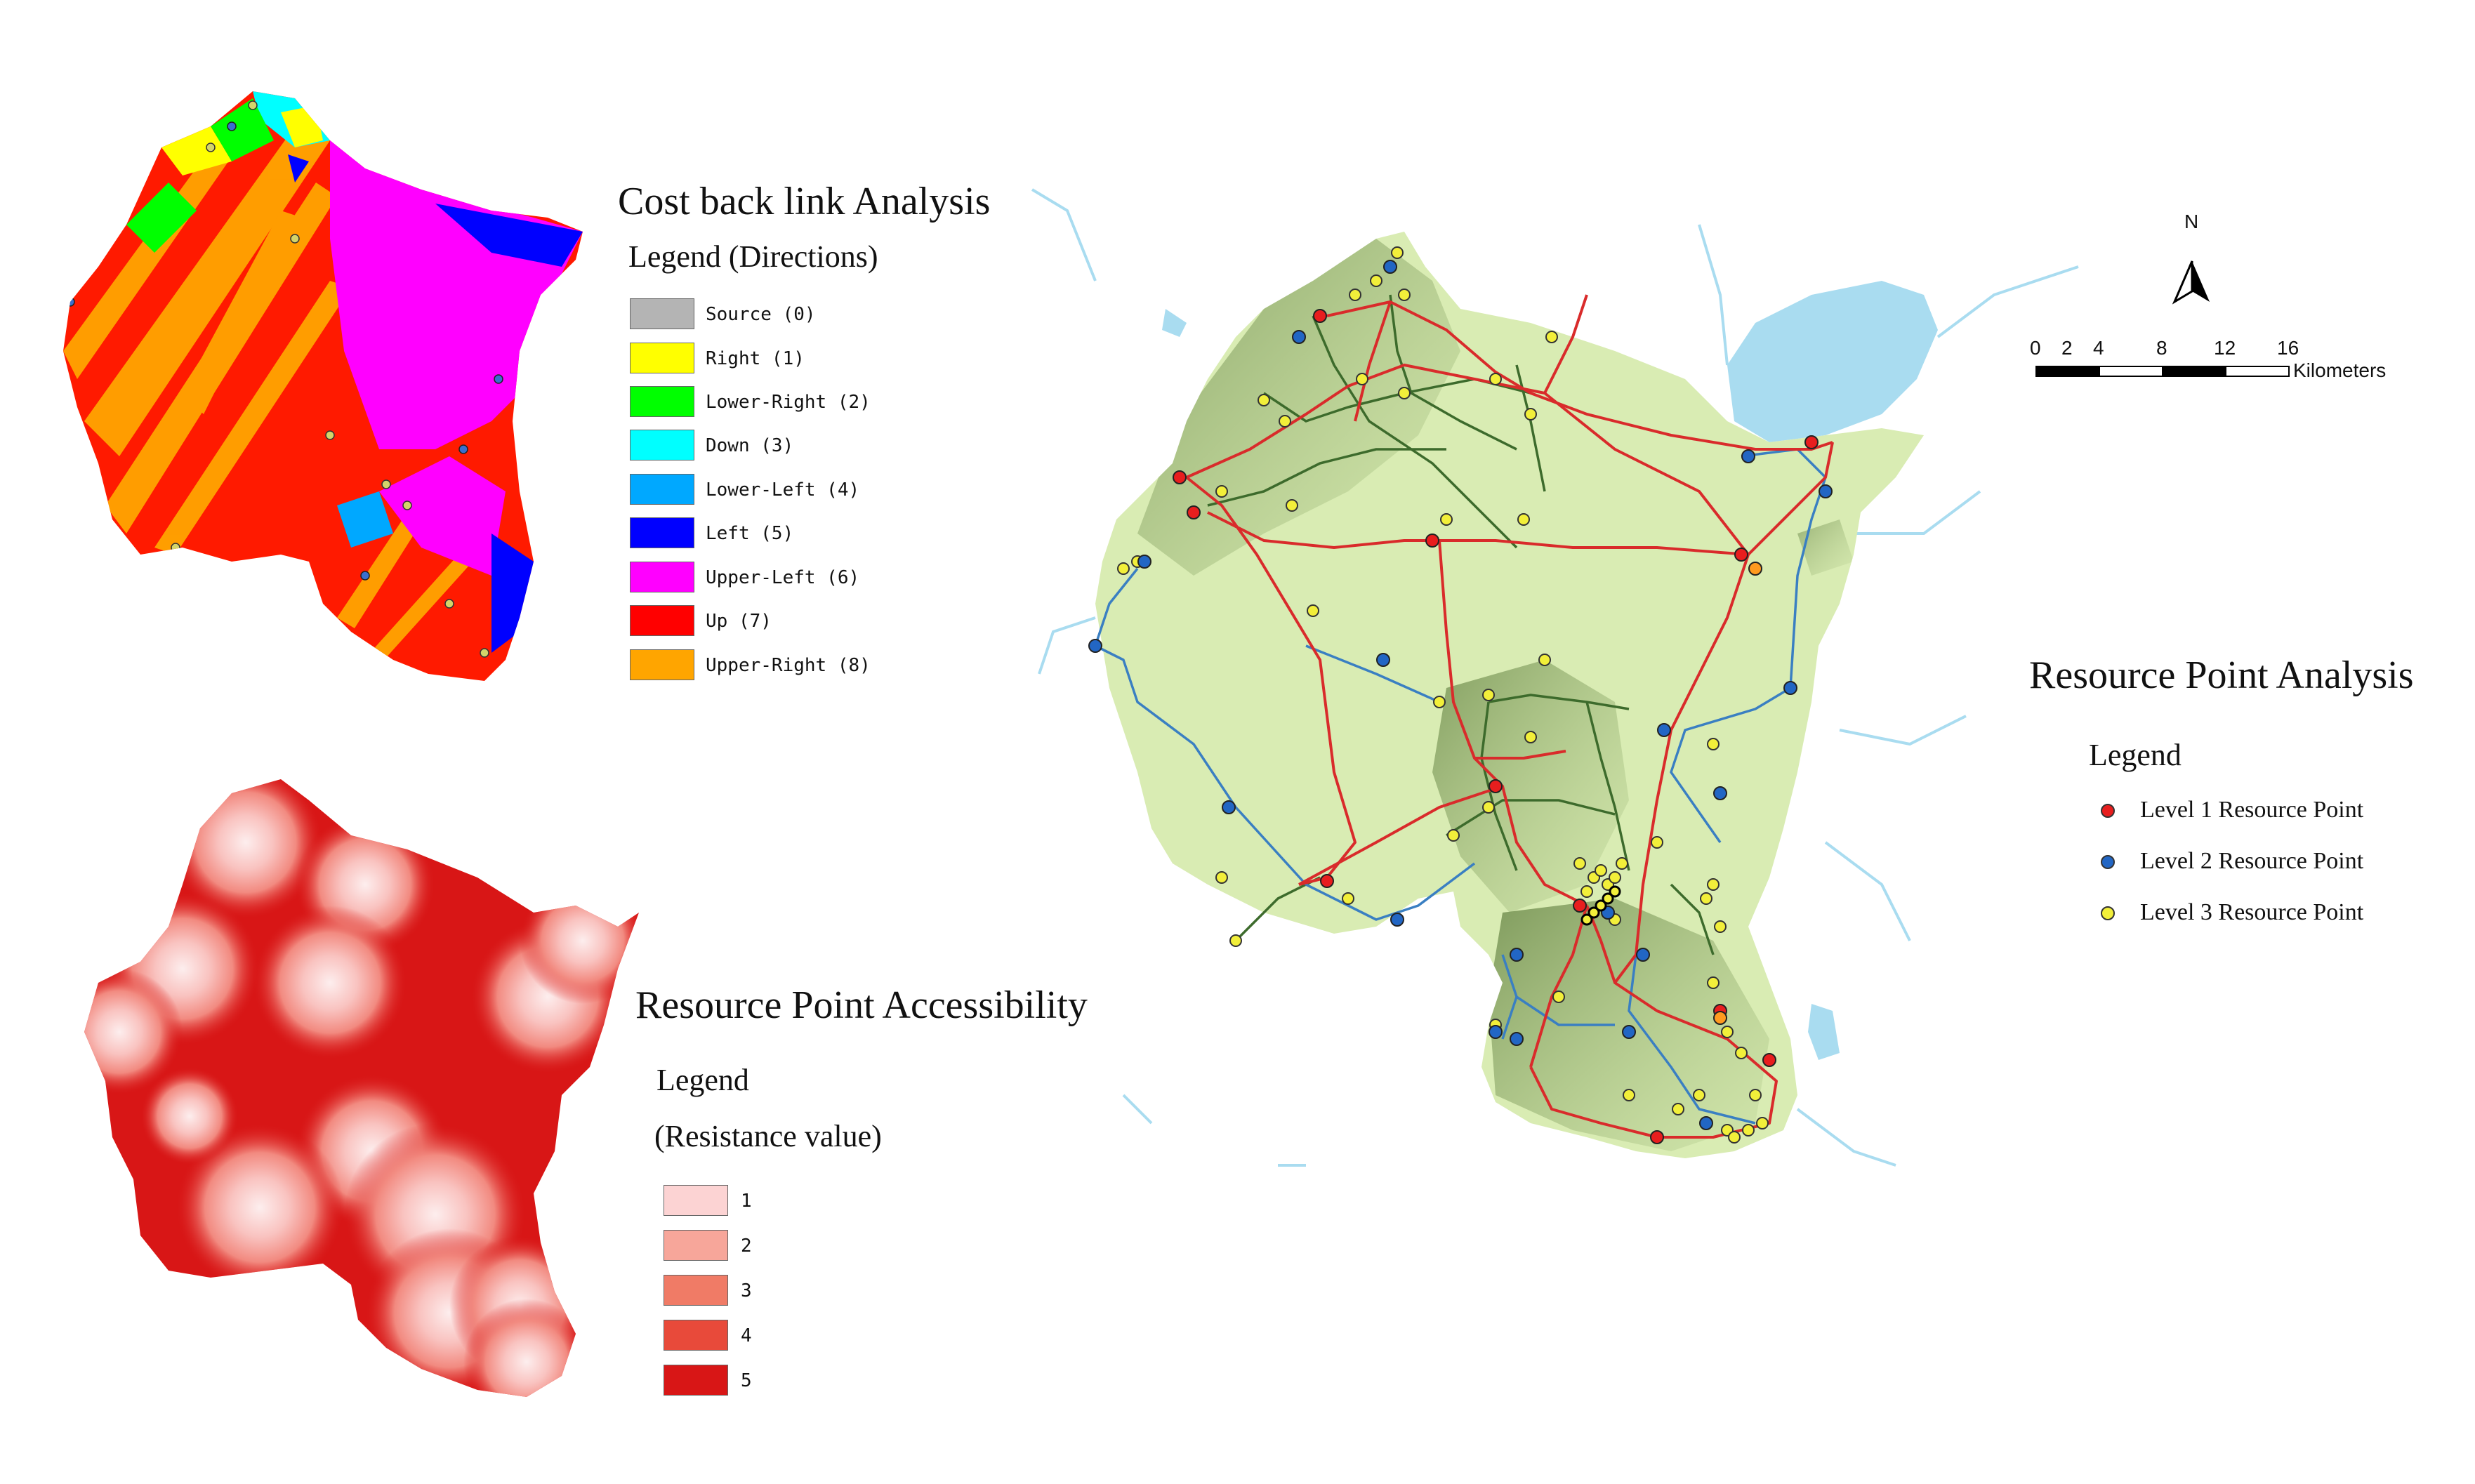  I want to click on legend-swatch-upper-left, so click(662, 577).